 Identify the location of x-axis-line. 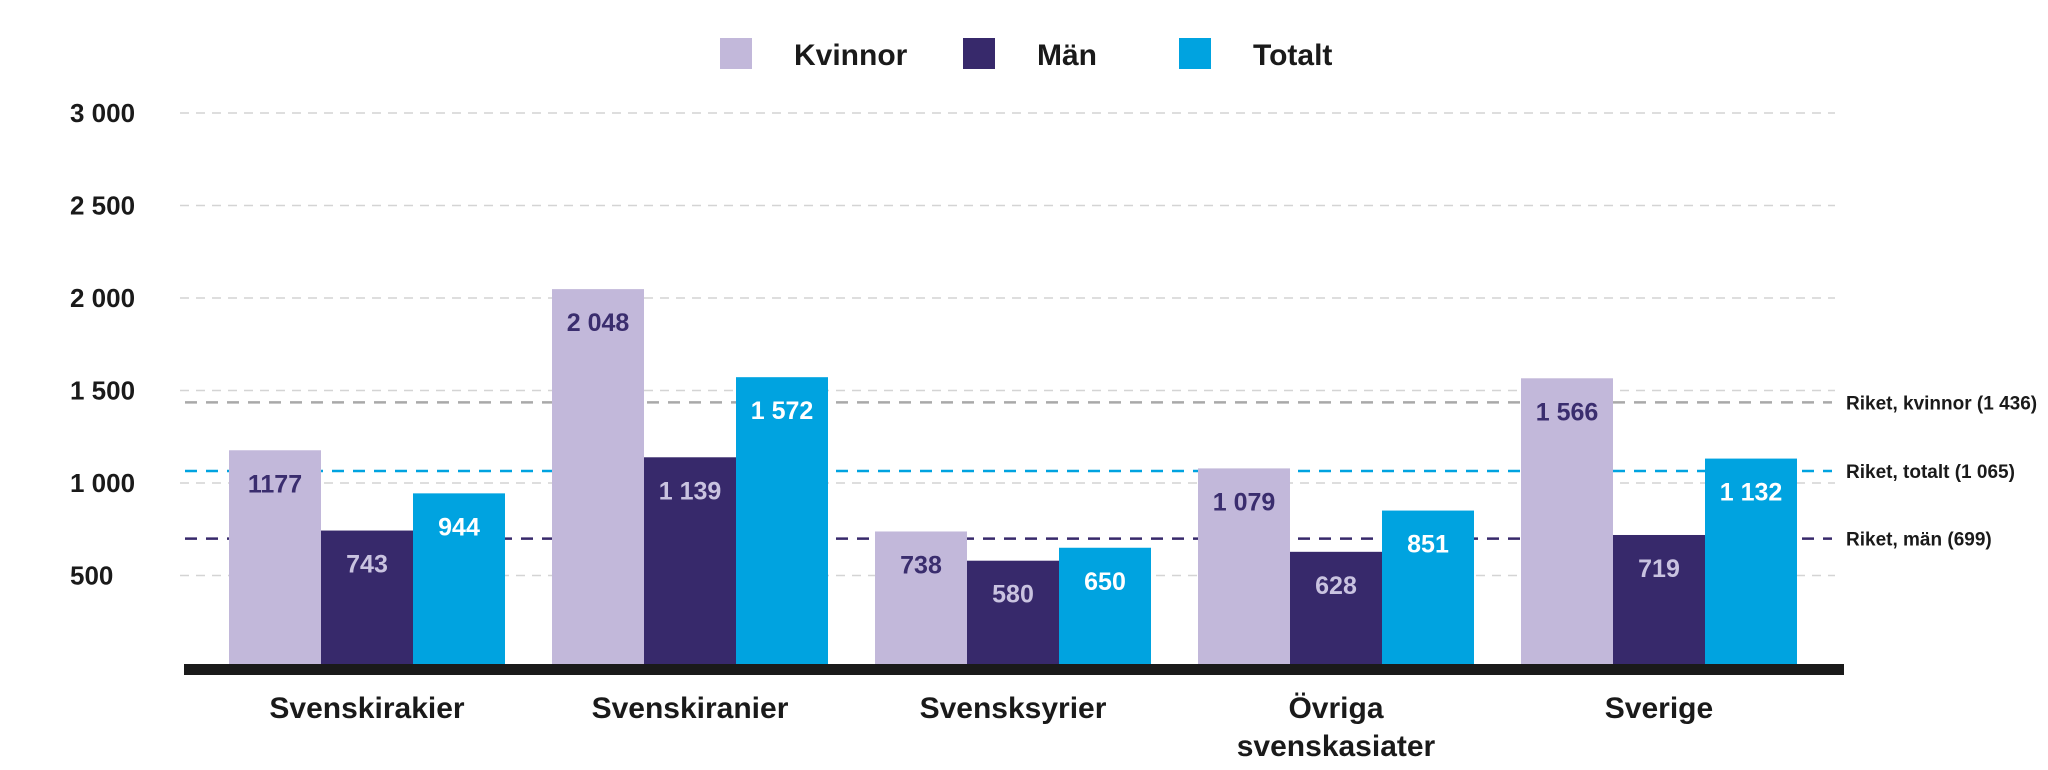
(1014, 669).